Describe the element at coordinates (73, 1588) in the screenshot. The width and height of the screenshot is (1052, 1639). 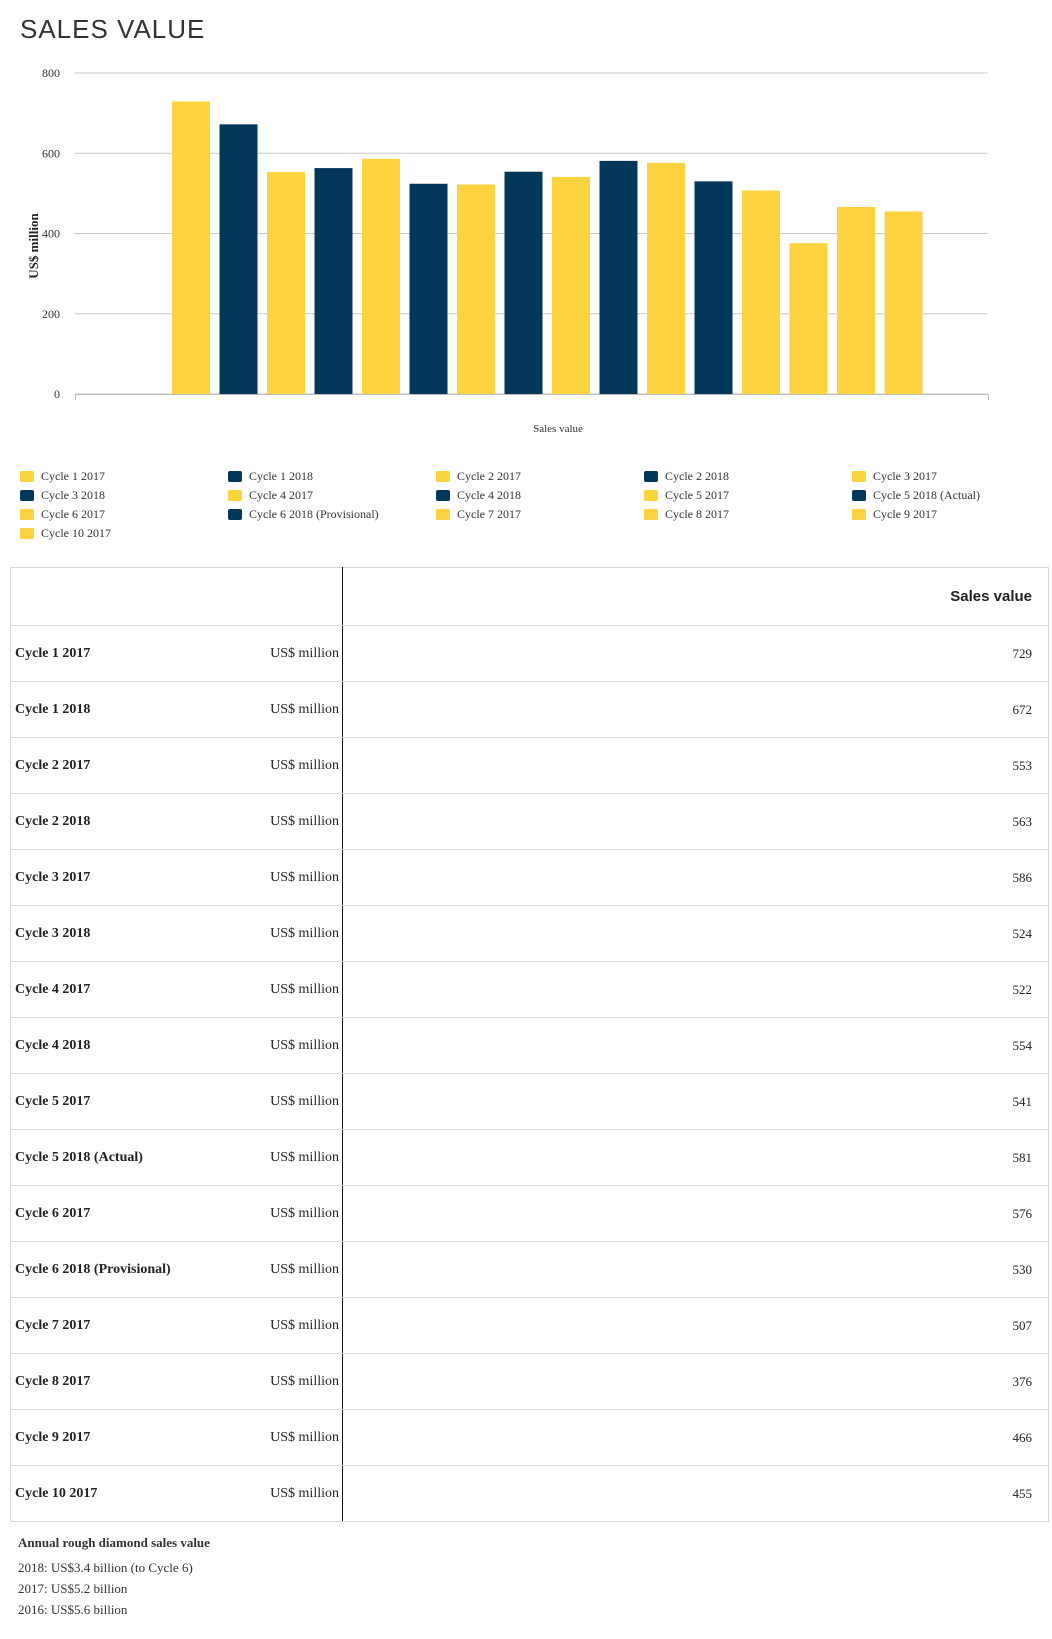
I see `note-line-2017: 2017: US$5.2 billion` at that location.